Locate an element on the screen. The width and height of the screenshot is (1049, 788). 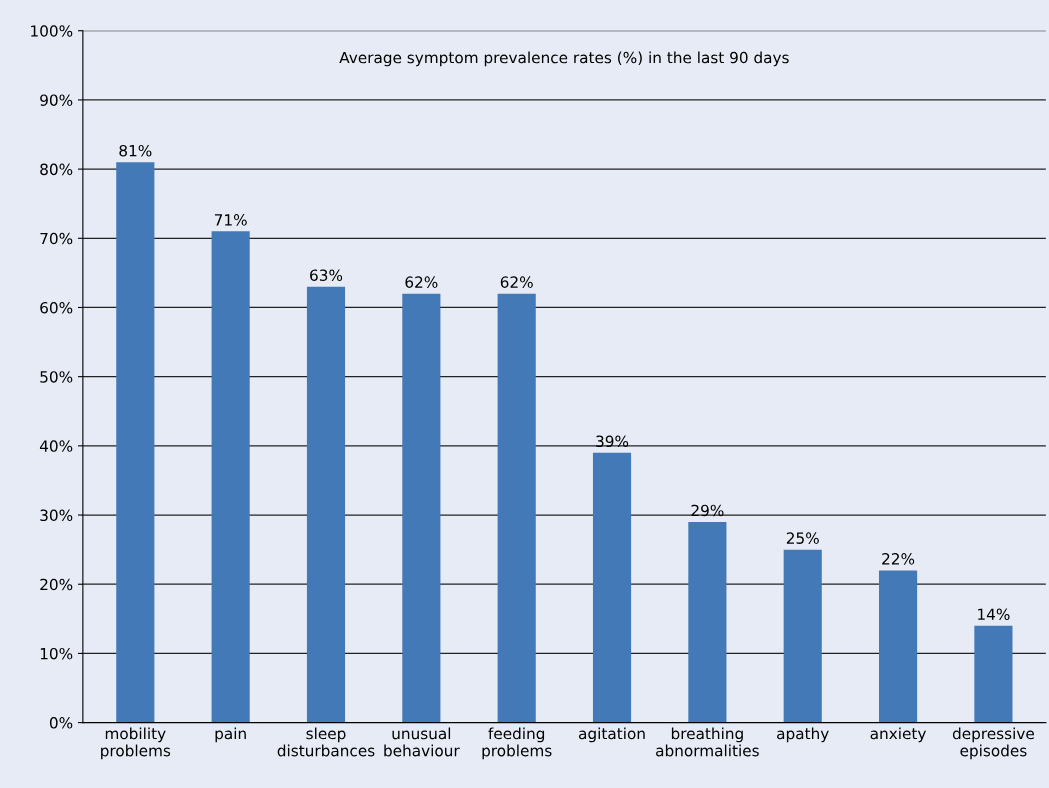
y-tick-label: 80% is located at coordinates (56, 169).